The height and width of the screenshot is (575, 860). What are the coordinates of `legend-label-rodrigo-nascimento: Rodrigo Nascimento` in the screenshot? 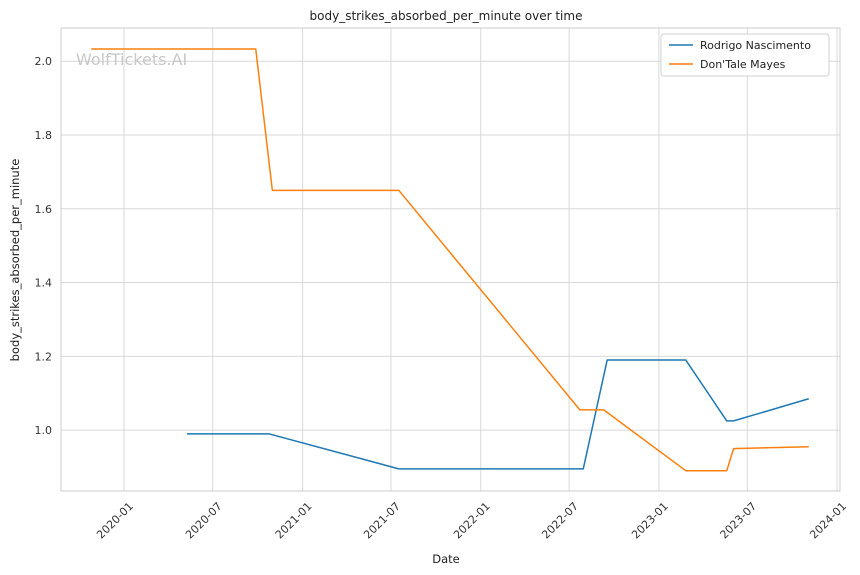 It's located at (755, 45).